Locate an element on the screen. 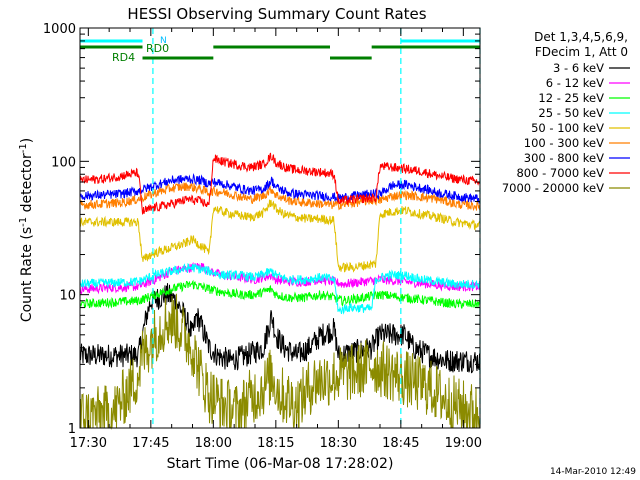  status-bar-label: N is located at coordinates (163, 41).